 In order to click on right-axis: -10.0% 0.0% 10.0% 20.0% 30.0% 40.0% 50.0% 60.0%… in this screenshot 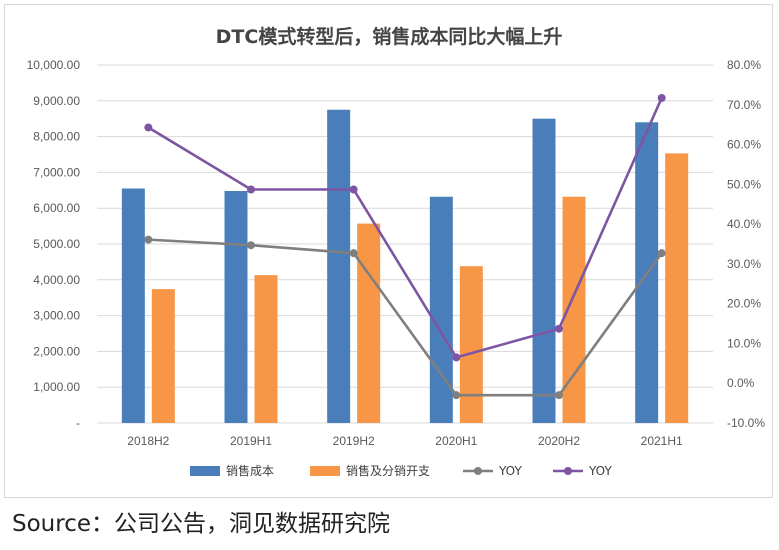, I will do `click(746, 244)`.